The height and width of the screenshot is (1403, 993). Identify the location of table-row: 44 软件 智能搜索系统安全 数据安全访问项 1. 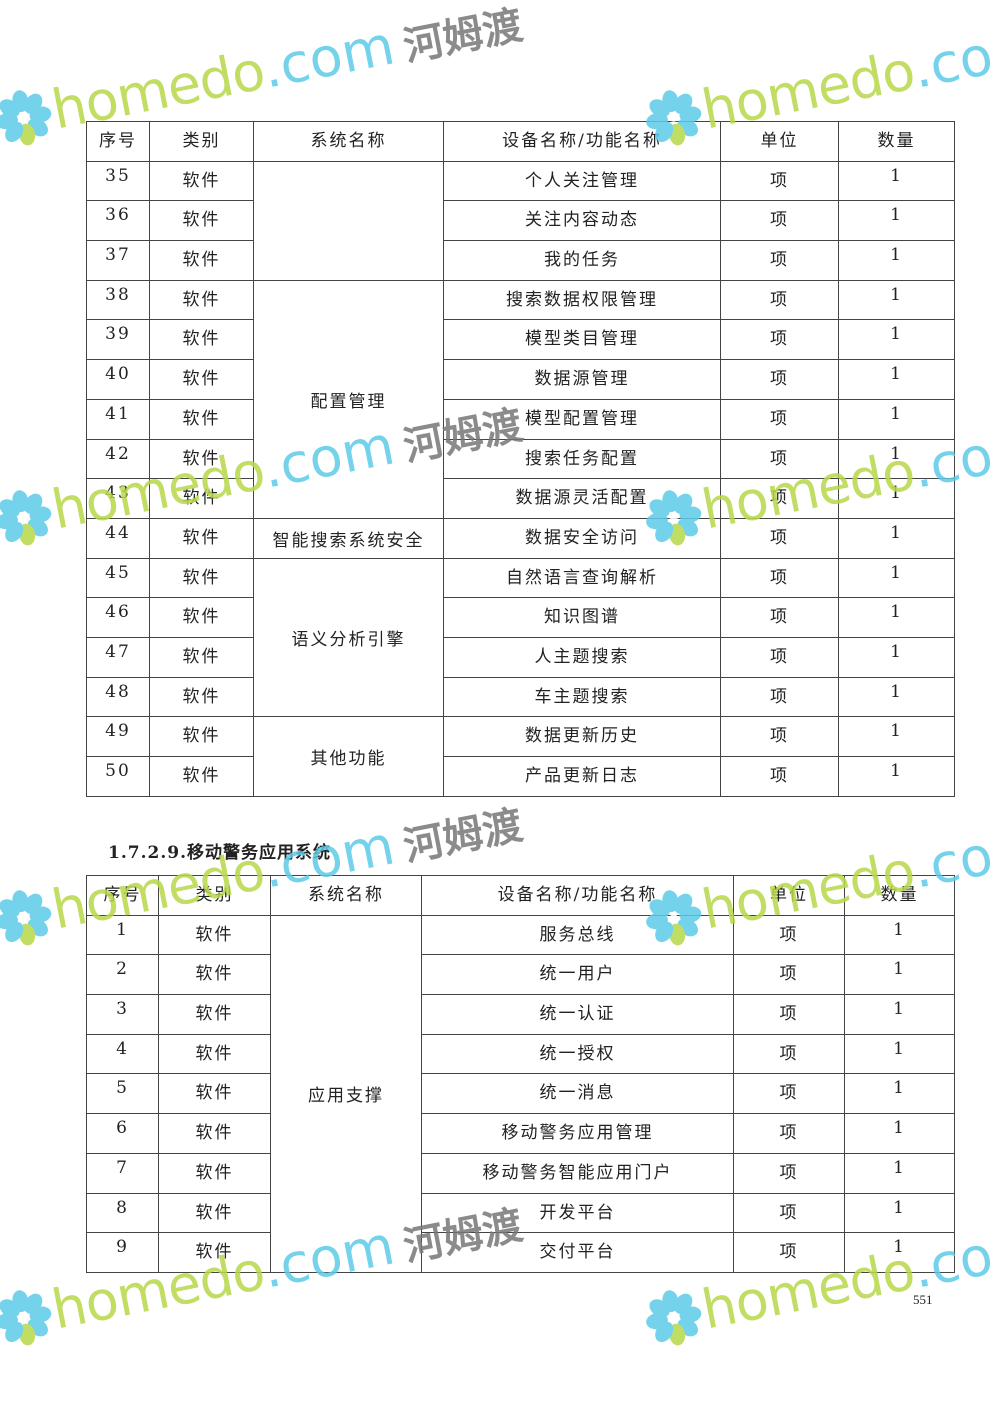
(520, 538).